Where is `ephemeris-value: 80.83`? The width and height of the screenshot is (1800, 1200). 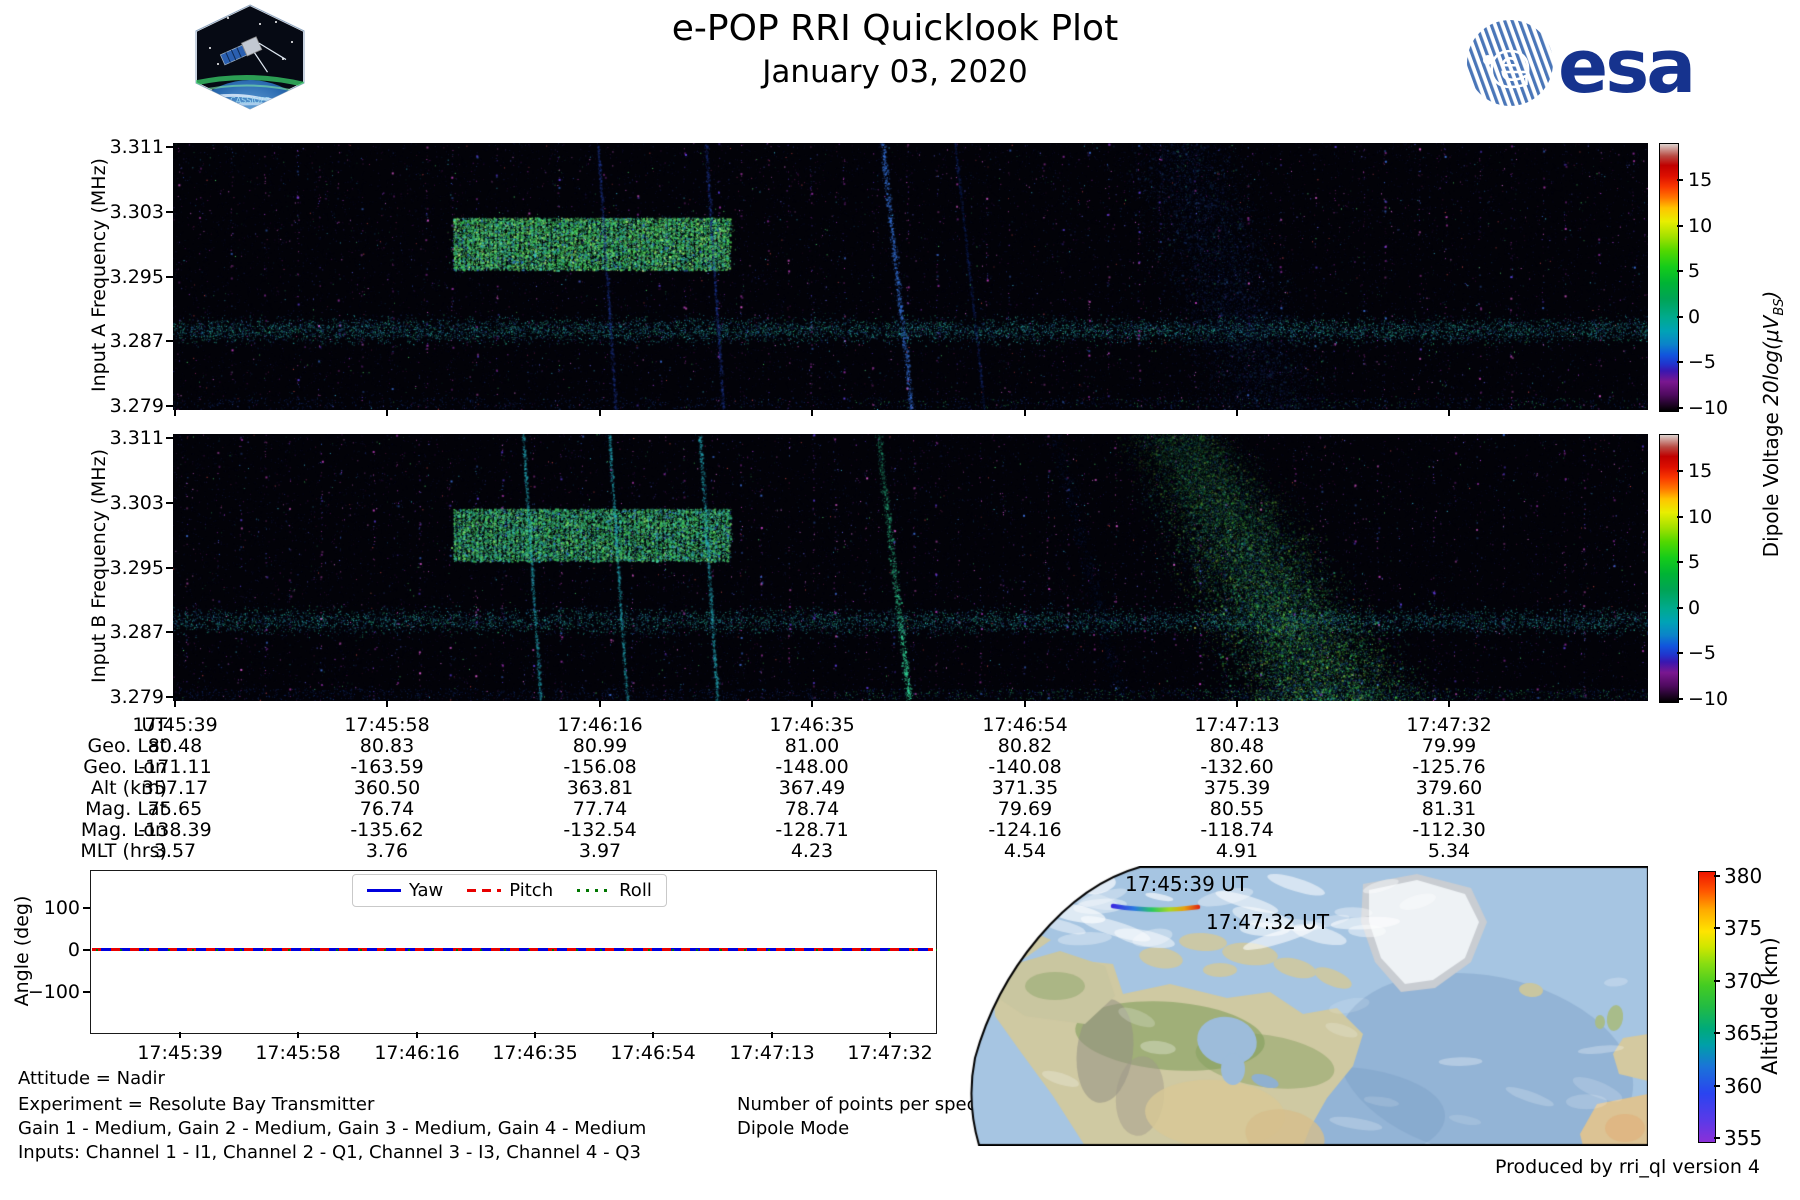
ephemeris-value: 80.83 is located at coordinates (387, 746).